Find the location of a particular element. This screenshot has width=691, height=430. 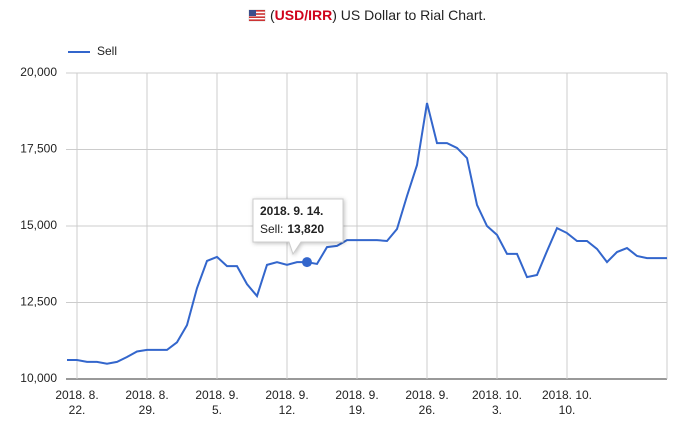

x-tick-label-line: 12. is located at coordinates (287, 410).